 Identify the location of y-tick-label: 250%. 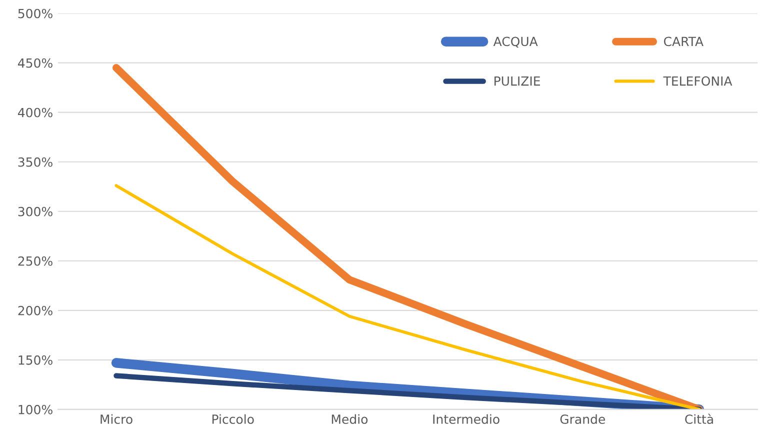
(35, 261).